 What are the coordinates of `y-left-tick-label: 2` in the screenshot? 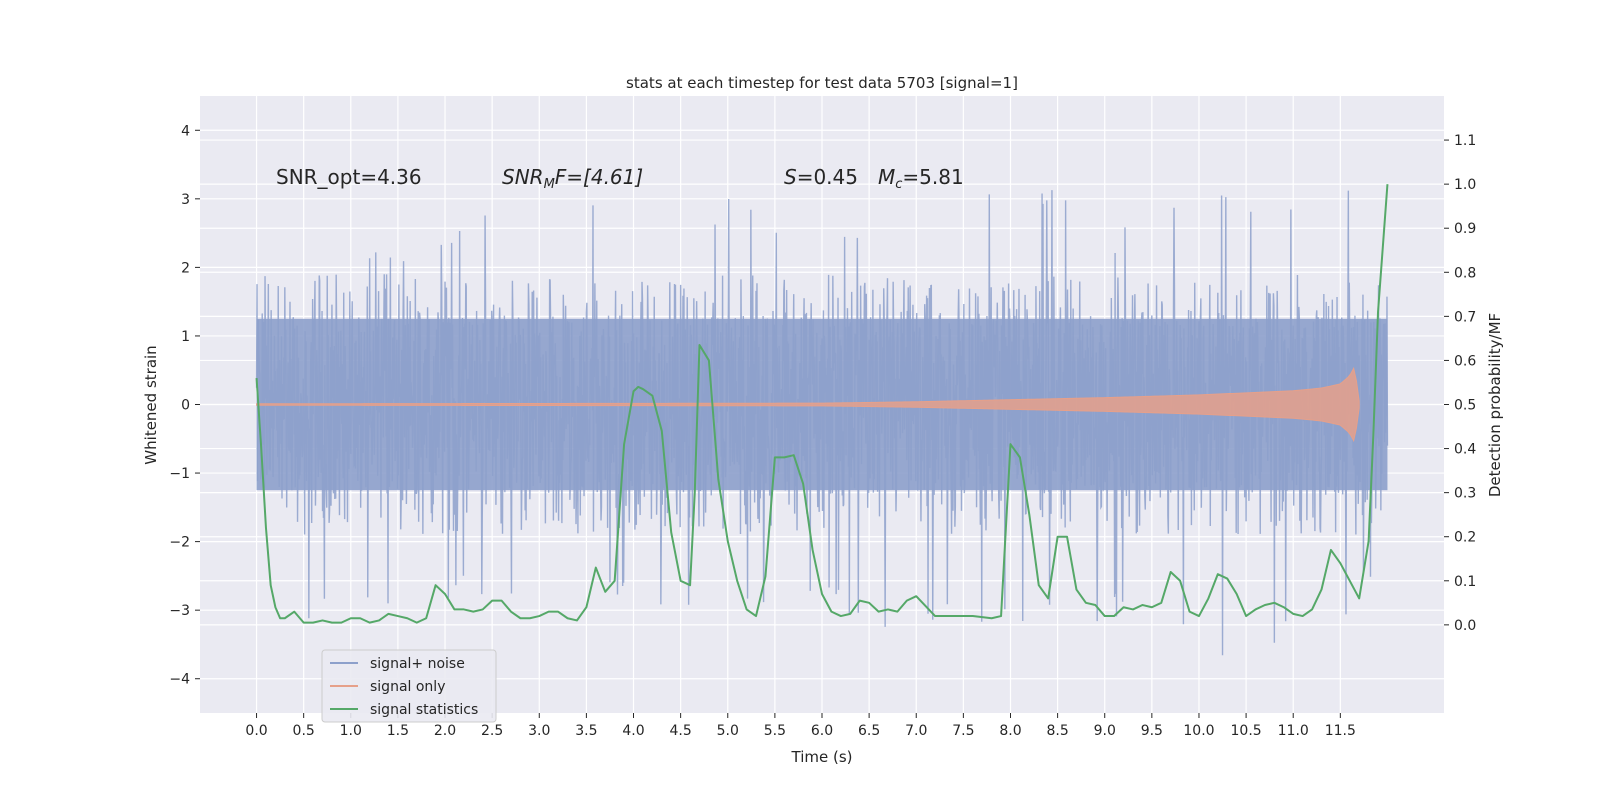 It's located at (185, 268).